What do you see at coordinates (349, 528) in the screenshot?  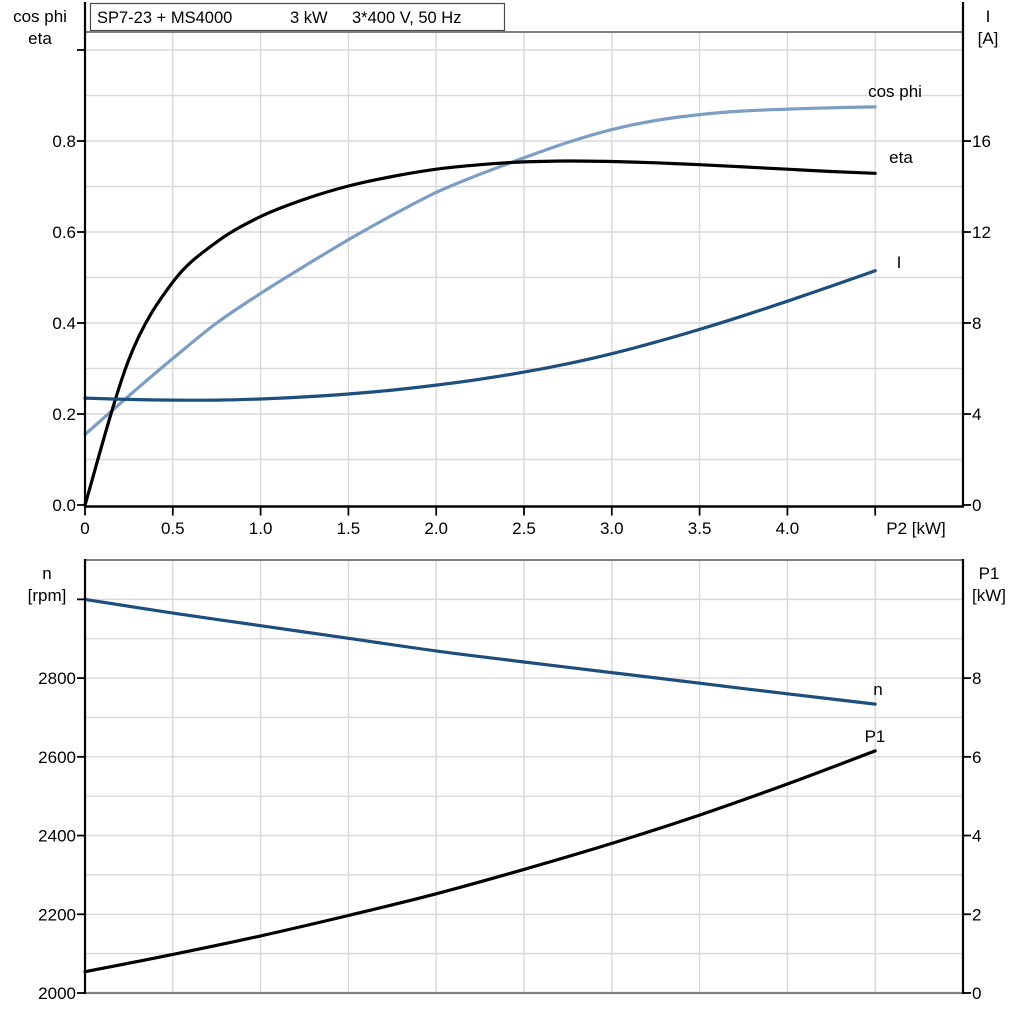 I see `x-tick-label: 1.5` at bounding box center [349, 528].